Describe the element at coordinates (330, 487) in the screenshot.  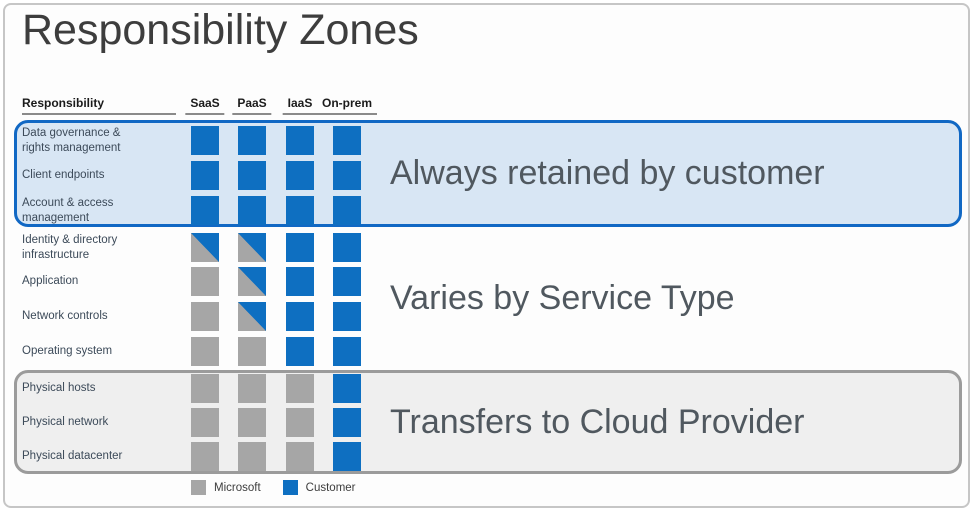
I see `legend-label-customer: Customer` at that location.